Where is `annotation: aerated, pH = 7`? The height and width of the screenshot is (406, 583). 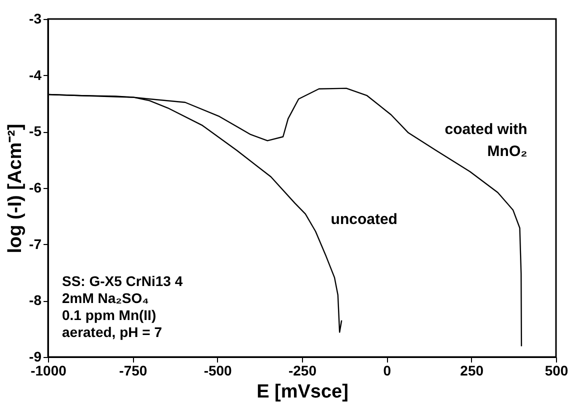
annotation: aerated, pH = 7 is located at coordinates (112, 332).